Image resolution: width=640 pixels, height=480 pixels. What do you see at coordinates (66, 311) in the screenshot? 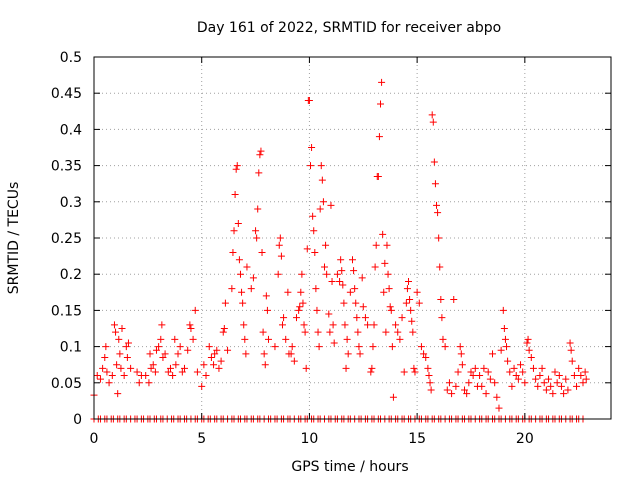
I see `y-tick-label: 0.15` at bounding box center [66, 311].